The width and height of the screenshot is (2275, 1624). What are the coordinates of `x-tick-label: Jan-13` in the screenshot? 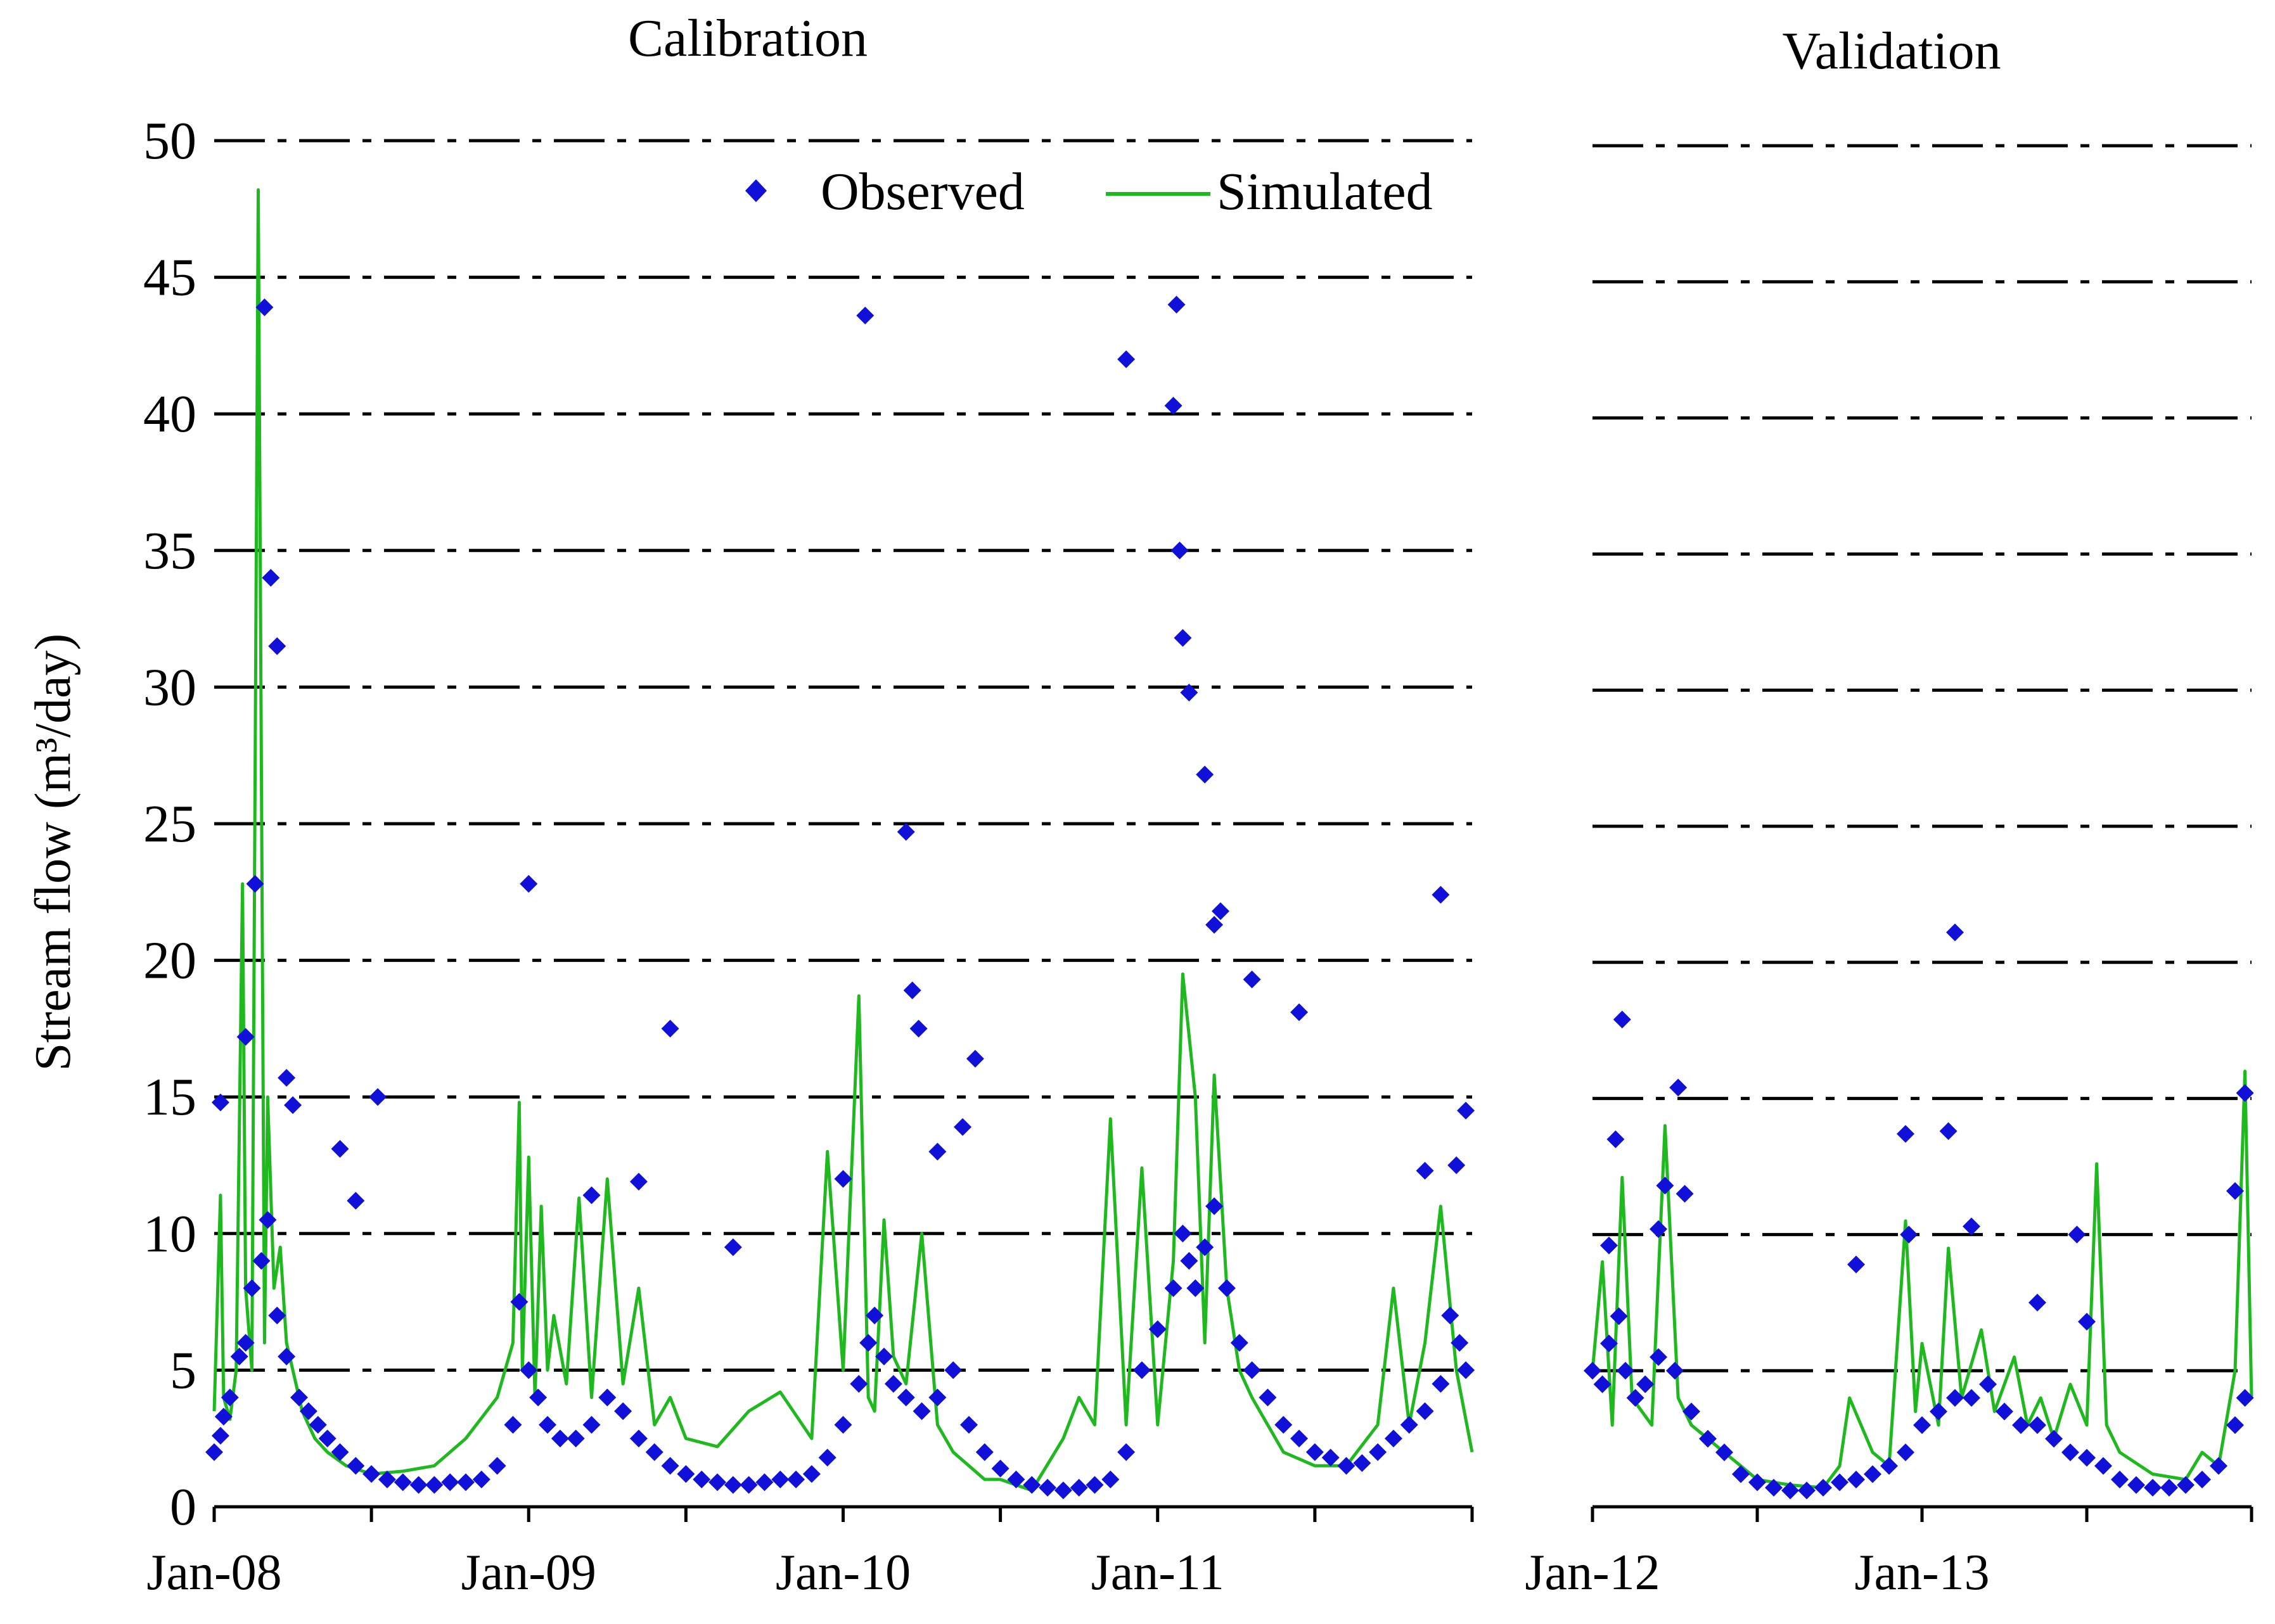 It's located at (1921, 1573).